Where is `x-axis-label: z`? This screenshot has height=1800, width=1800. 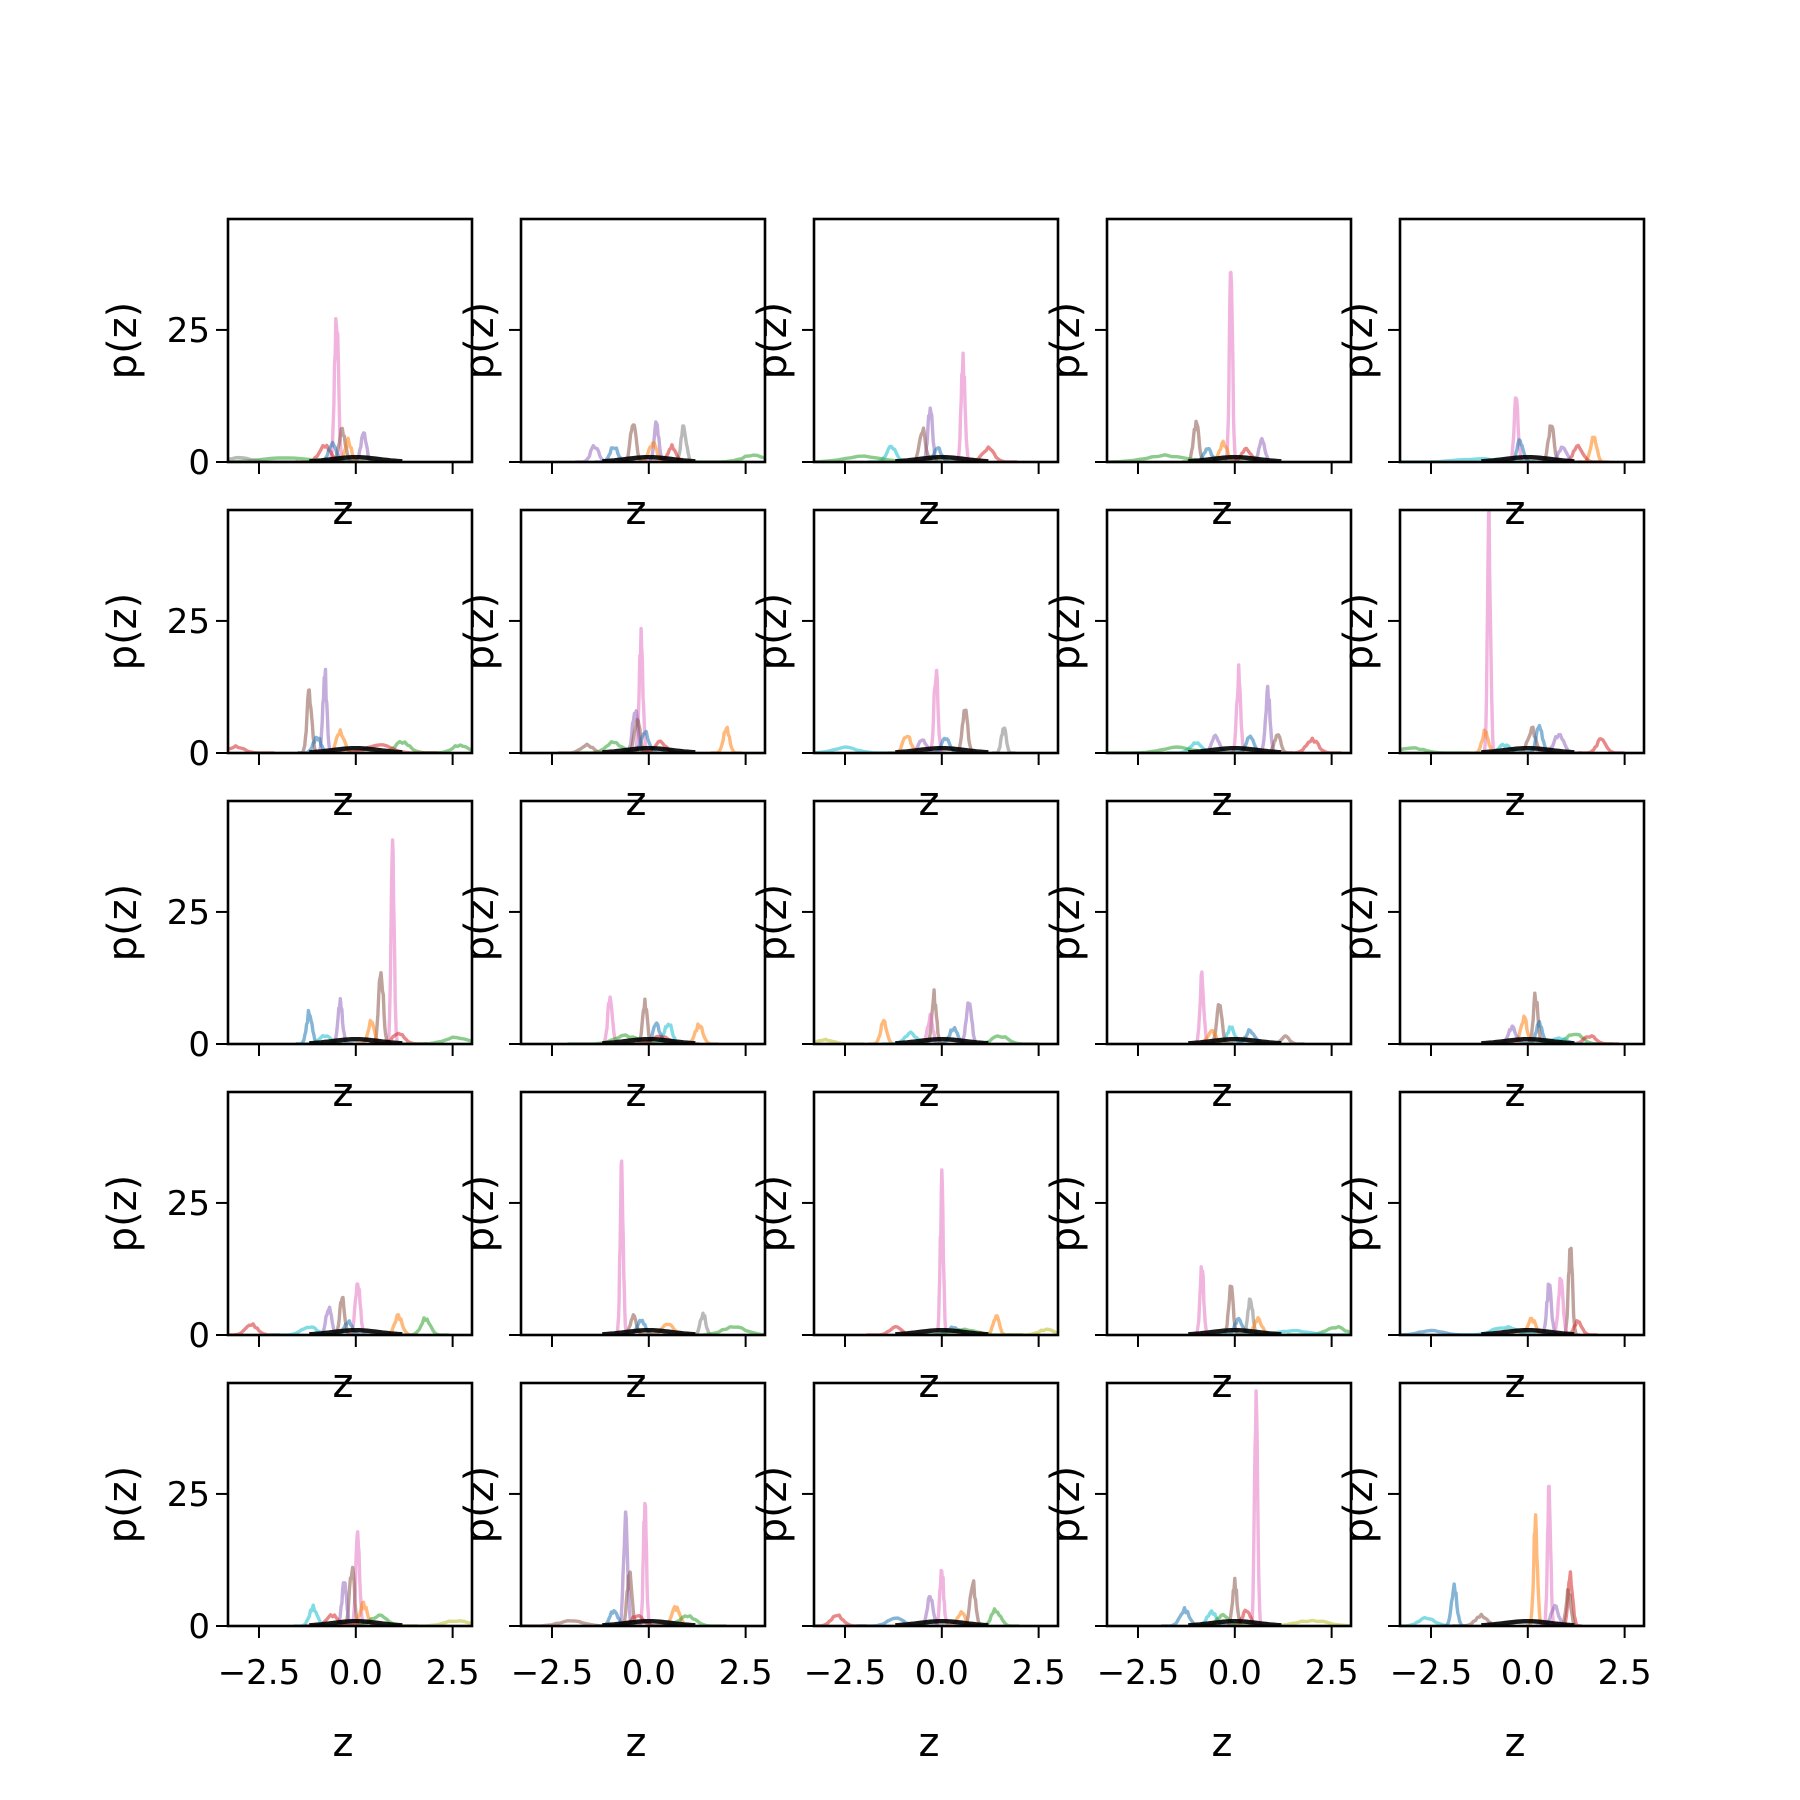
x-axis-label: z is located at coordinates (343, 1743).